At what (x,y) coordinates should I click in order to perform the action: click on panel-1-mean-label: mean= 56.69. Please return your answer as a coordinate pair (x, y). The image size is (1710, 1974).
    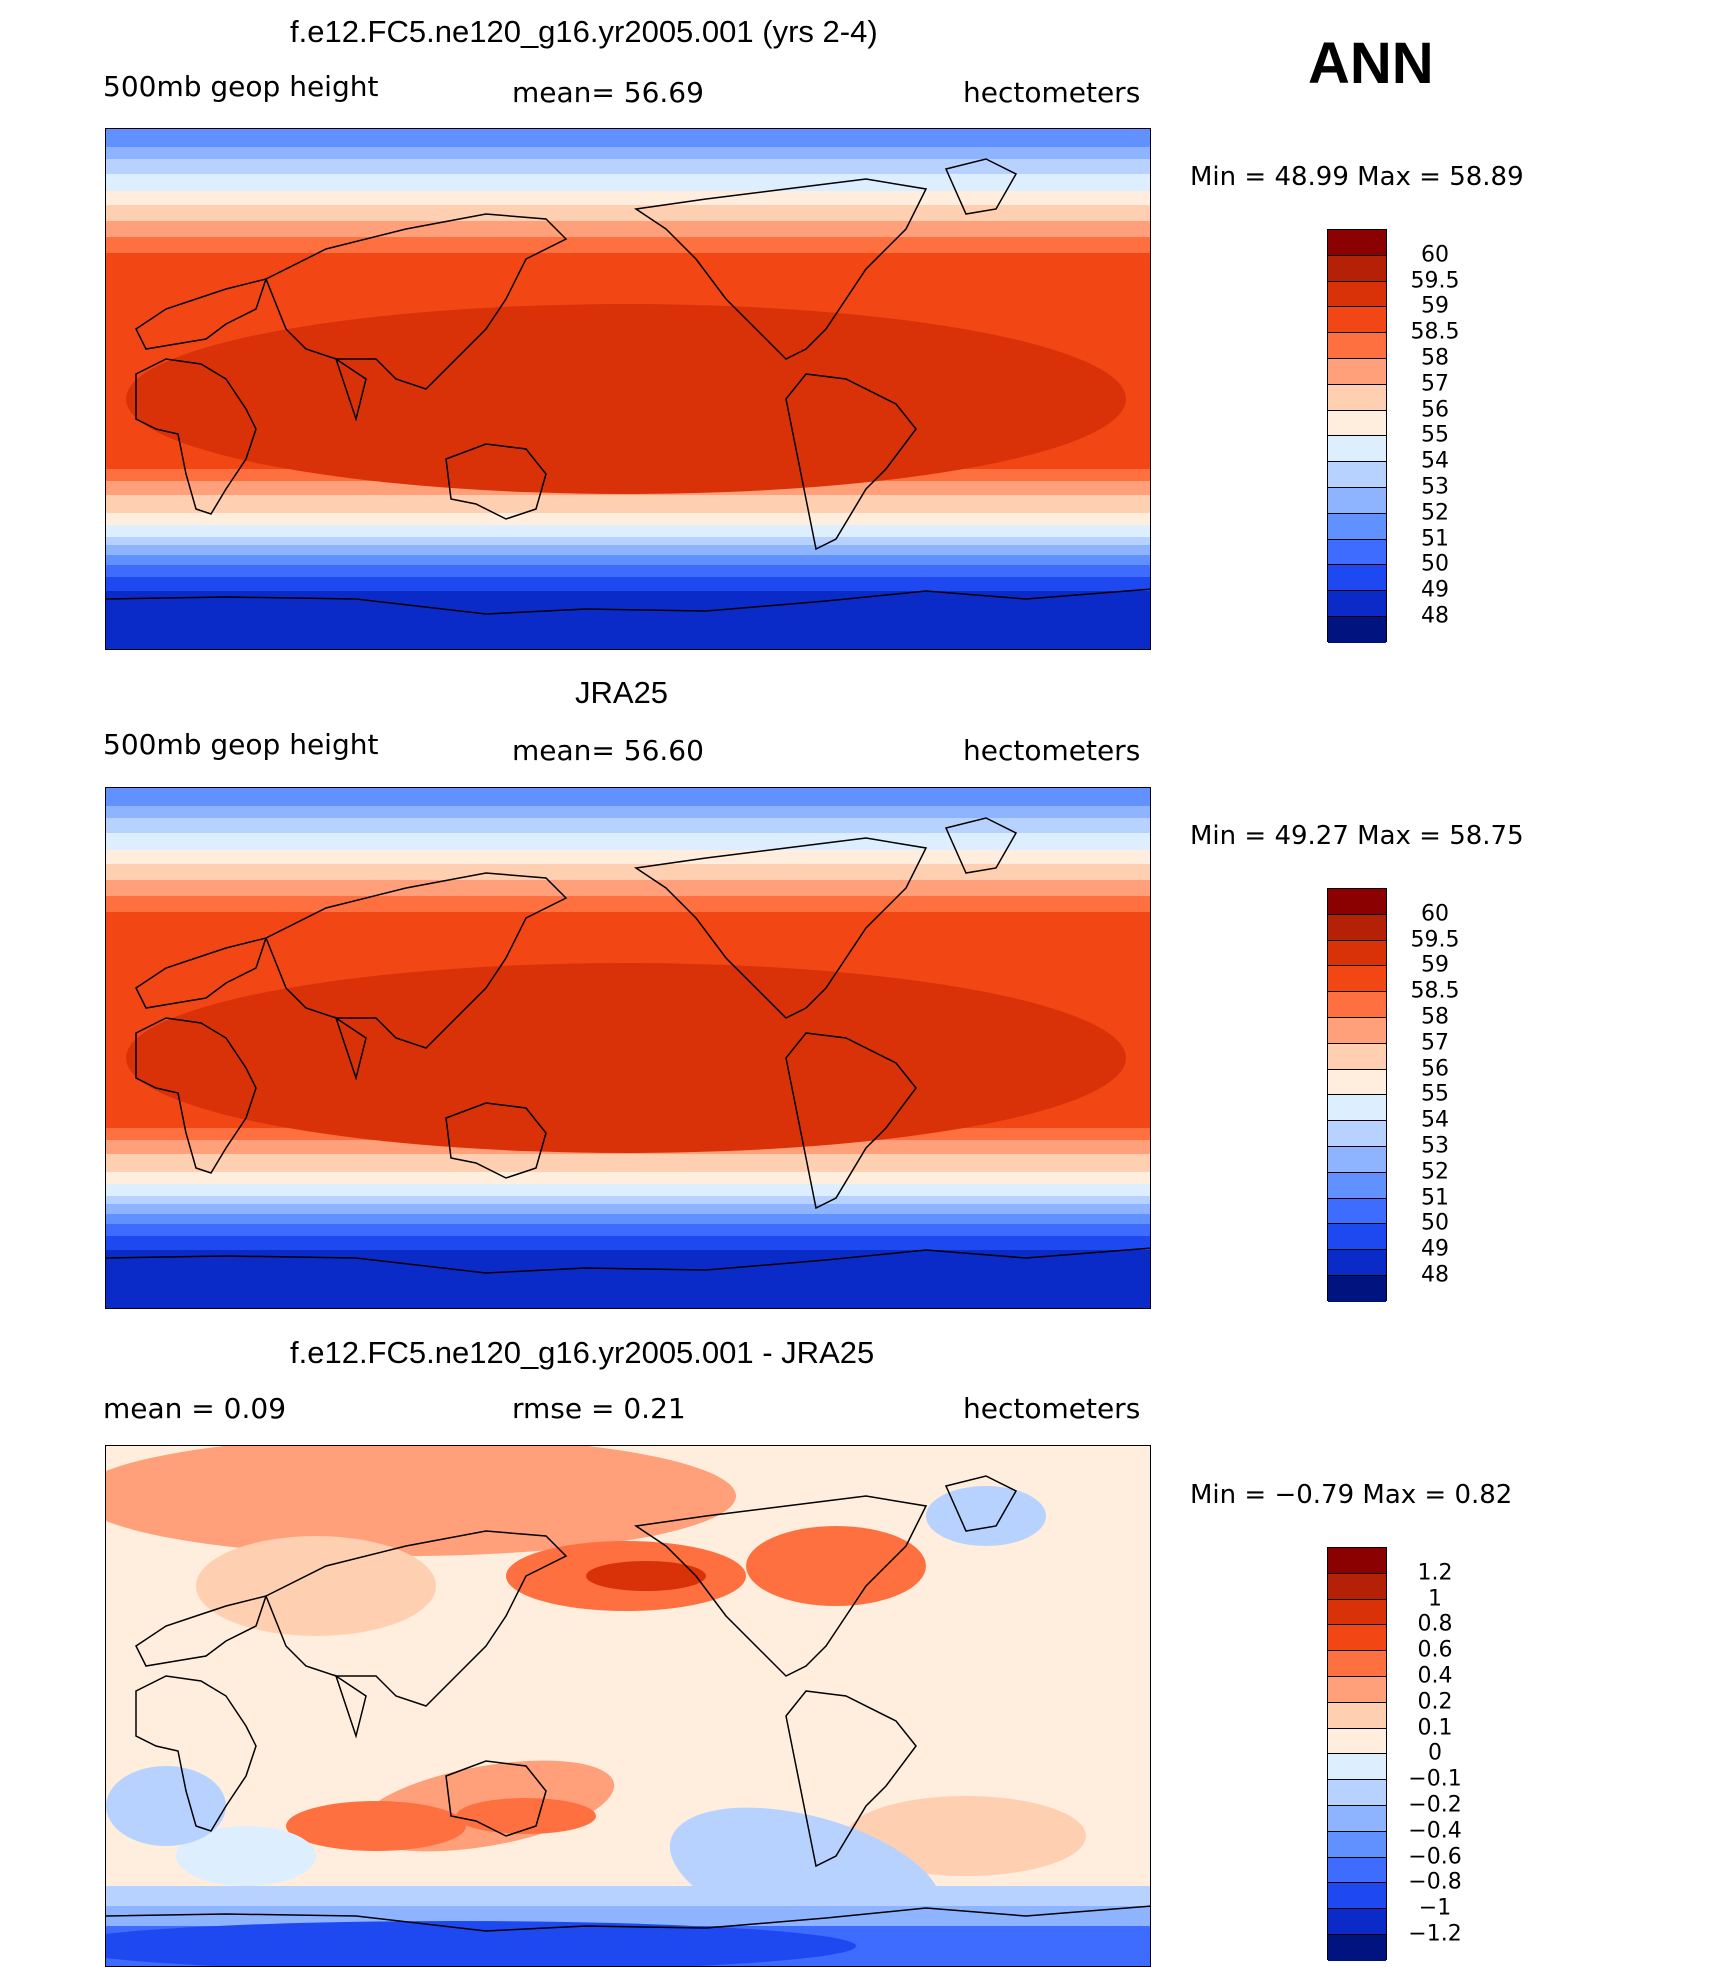
    Looking at the image, I should click on (608, 92).